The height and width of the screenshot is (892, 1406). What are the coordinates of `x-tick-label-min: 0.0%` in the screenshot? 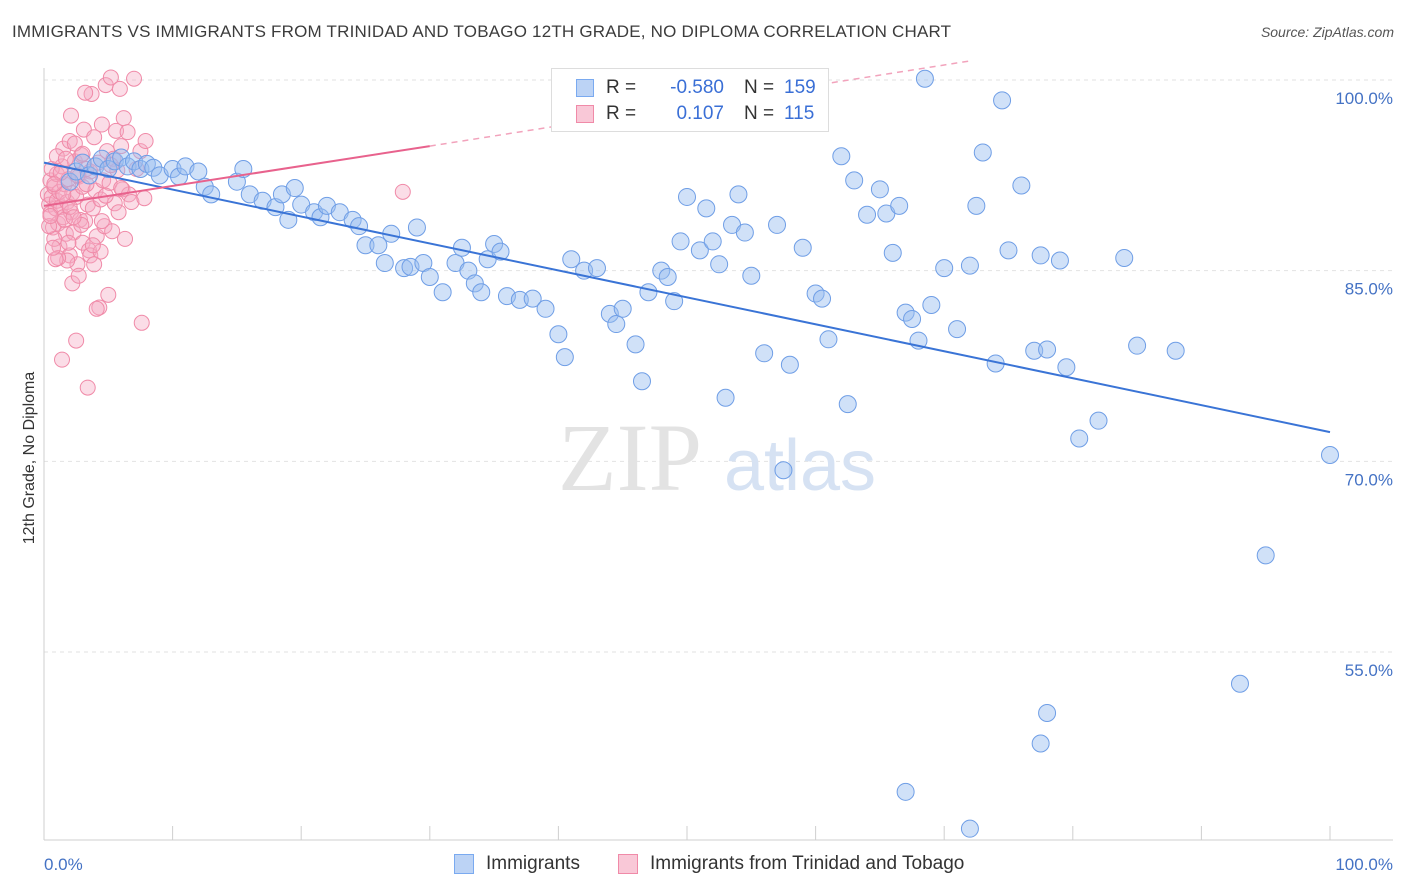 It's located at (63, 864).